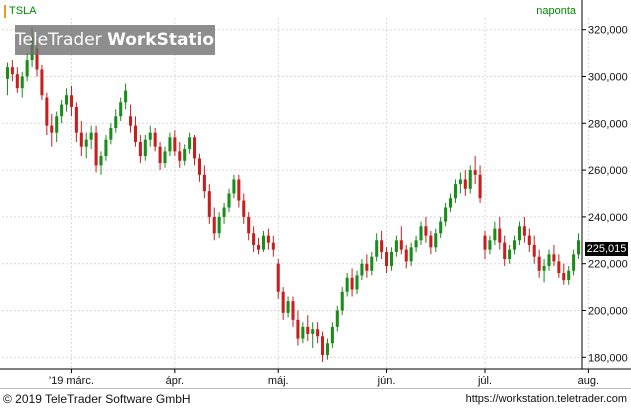 The width and height of the screenshot is (631, 409). I want to click on y-tick-label: 180,000, so click(608, 358).